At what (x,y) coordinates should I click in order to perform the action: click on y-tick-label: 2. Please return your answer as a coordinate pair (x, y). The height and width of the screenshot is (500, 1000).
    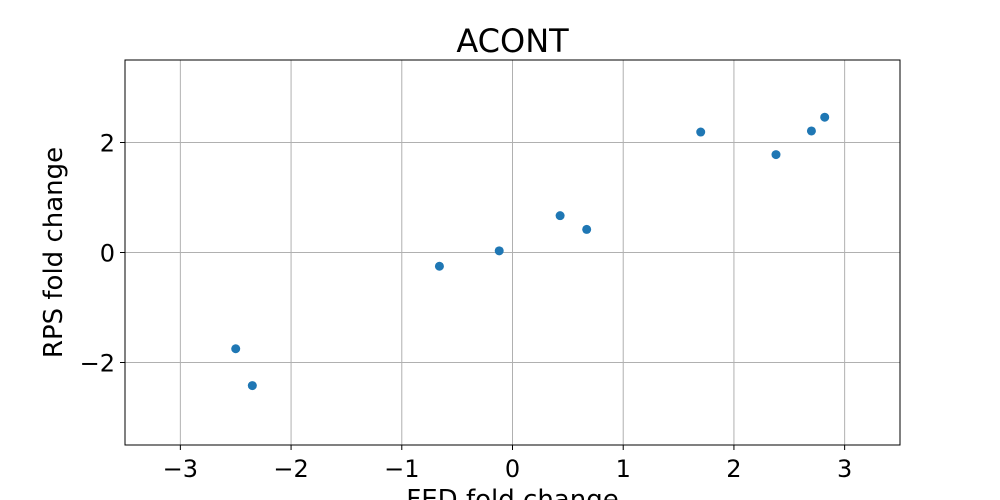
    Looking at the image, I should click on (107, 144).